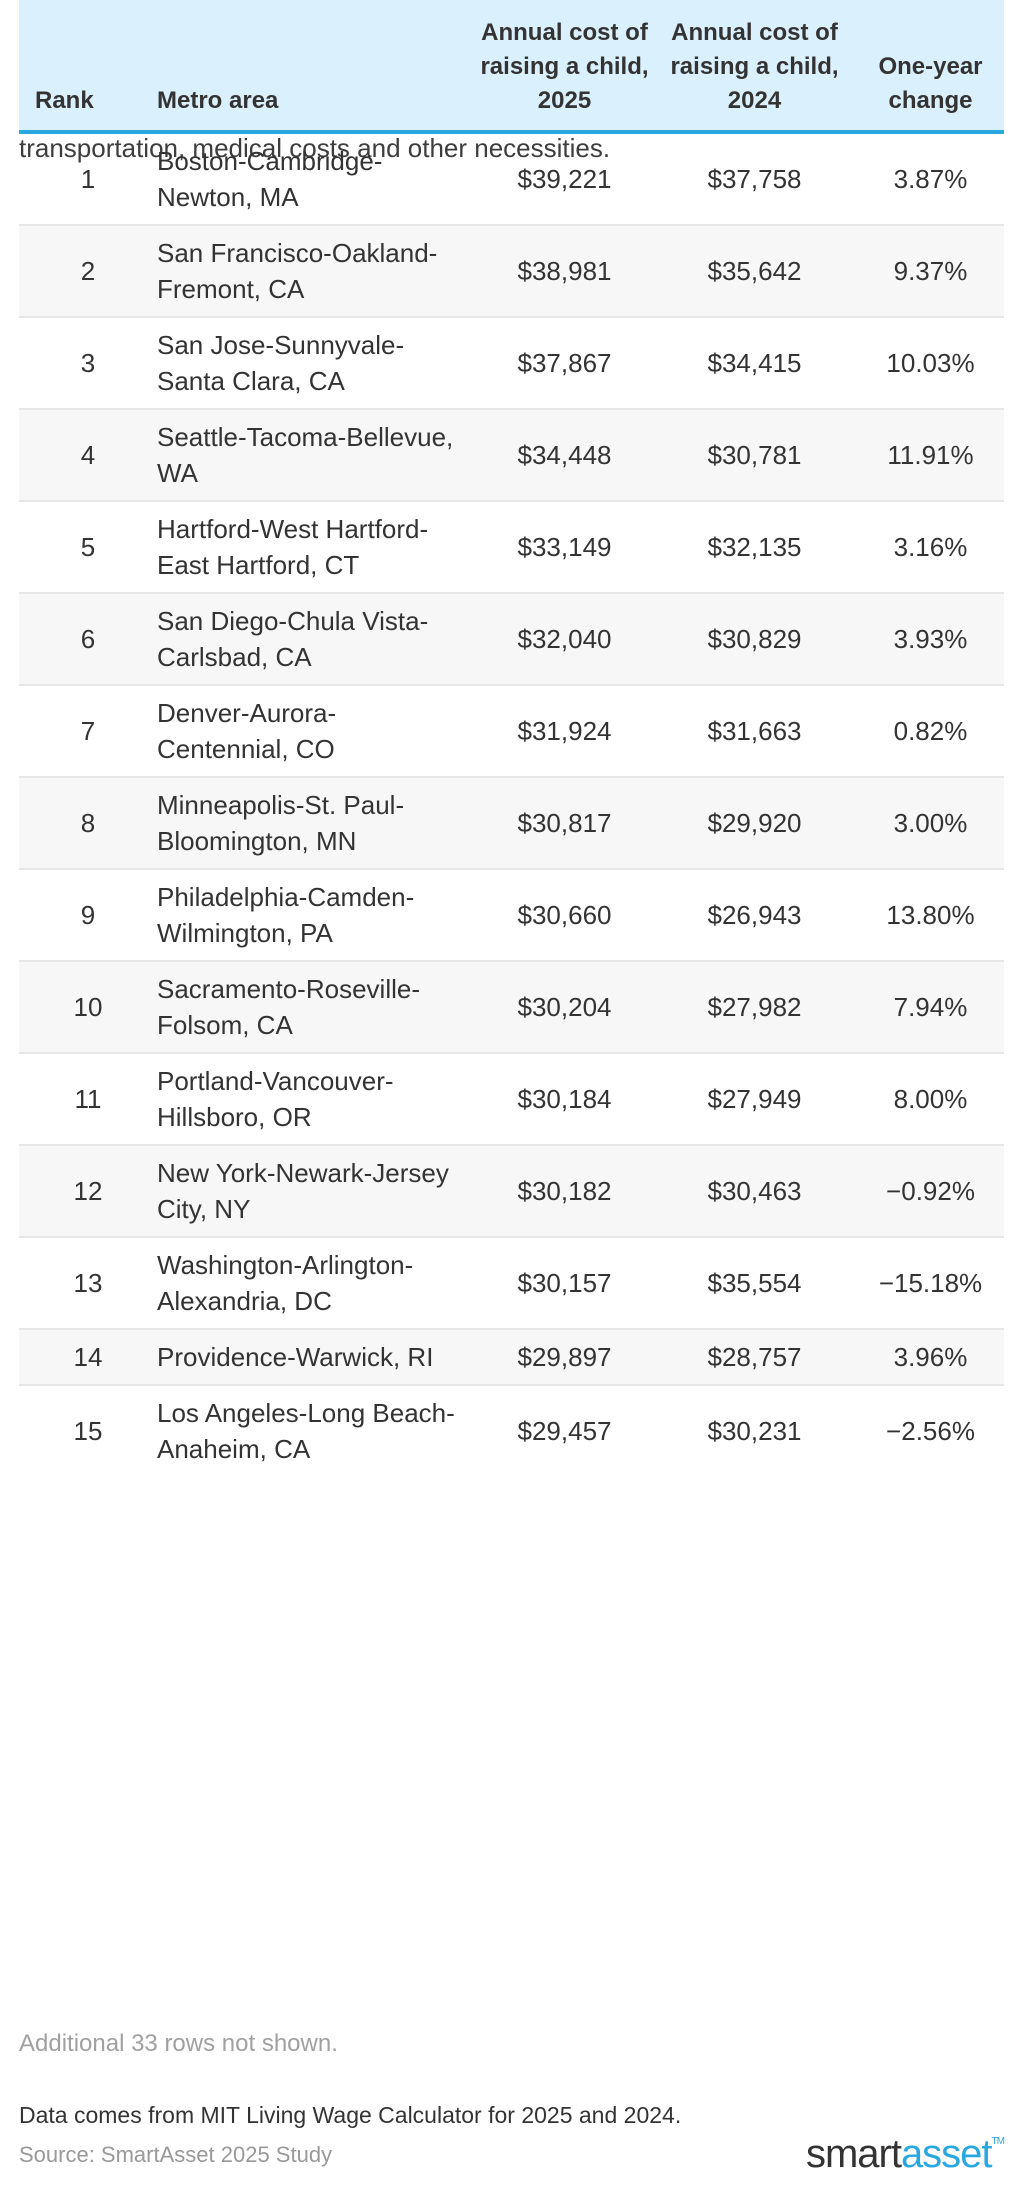 Image resolution: width=1024 pixels, height=2190 pixels. I want to click on cell-cost-2025: $37,867, so click(564, 363).